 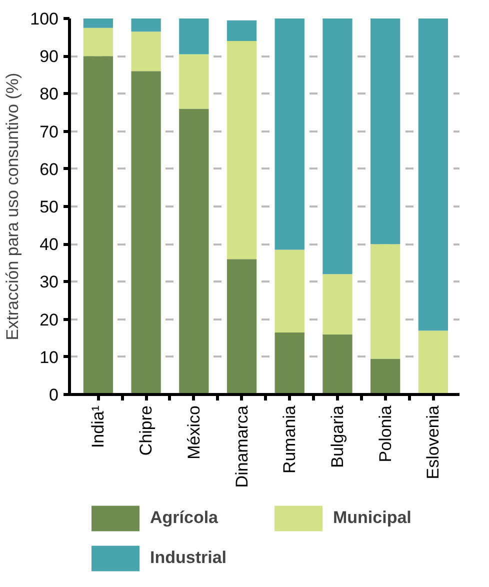 What do you see at coordinates (385, 433) in the screenshot?
I see `x-tick-label: Polonia` at bounding box center [385, 433].